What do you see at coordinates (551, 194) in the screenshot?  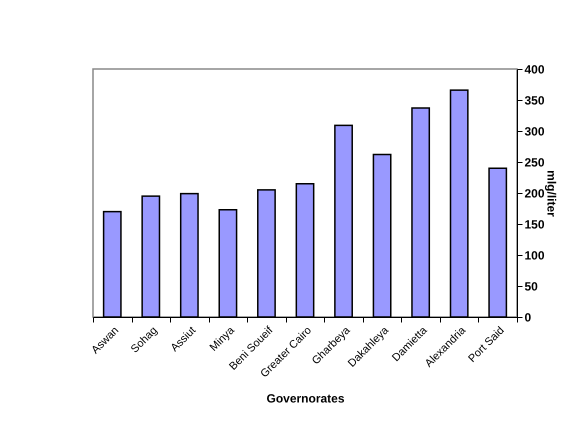 I see `y-axis-title: mlg/liter` at bounding box center [551, 194].